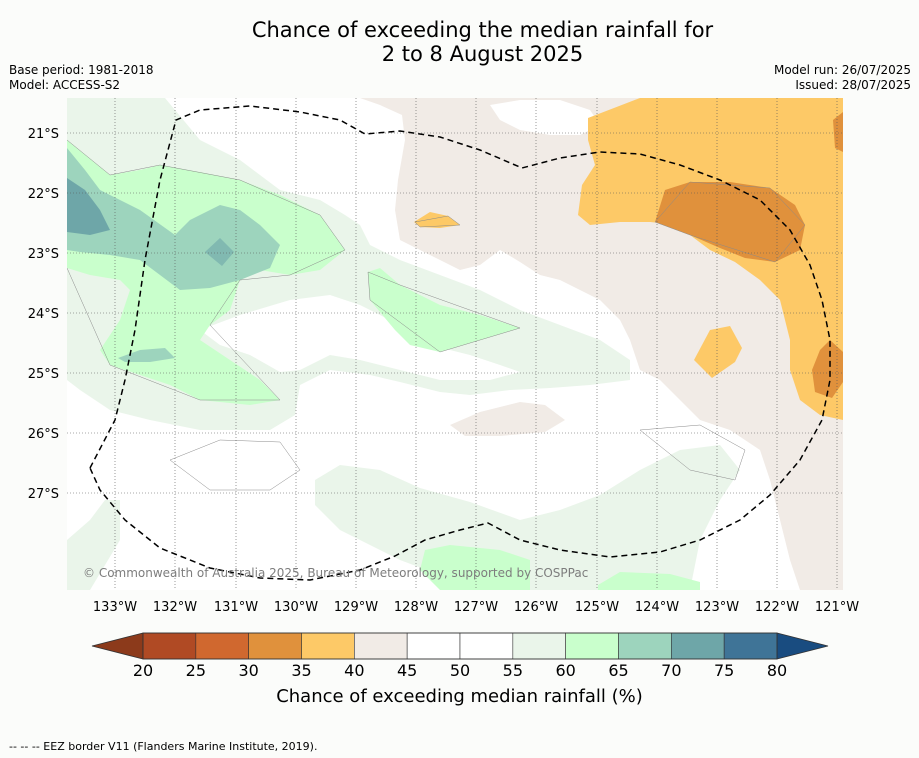 This screenshot has height=758, width=919. I want to click on lon-label: 133°W, so click(115, 607).